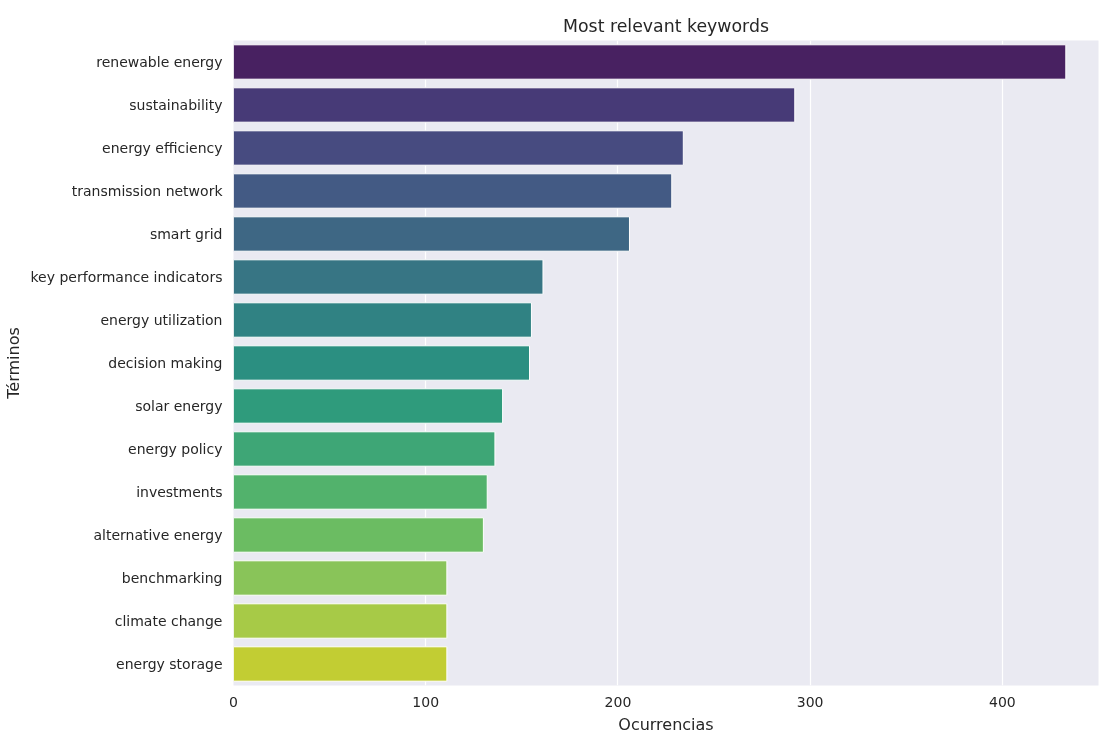  What do you see at coordinates (161, 320) in the screenshot?
I see `y-tick-label: energy utilization` at bounding box center [161, 320].